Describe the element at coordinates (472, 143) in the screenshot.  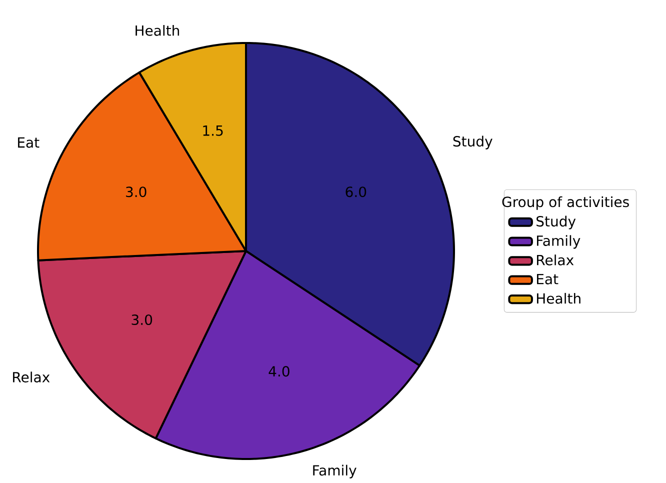
I see `slice-label: Study` at that location.